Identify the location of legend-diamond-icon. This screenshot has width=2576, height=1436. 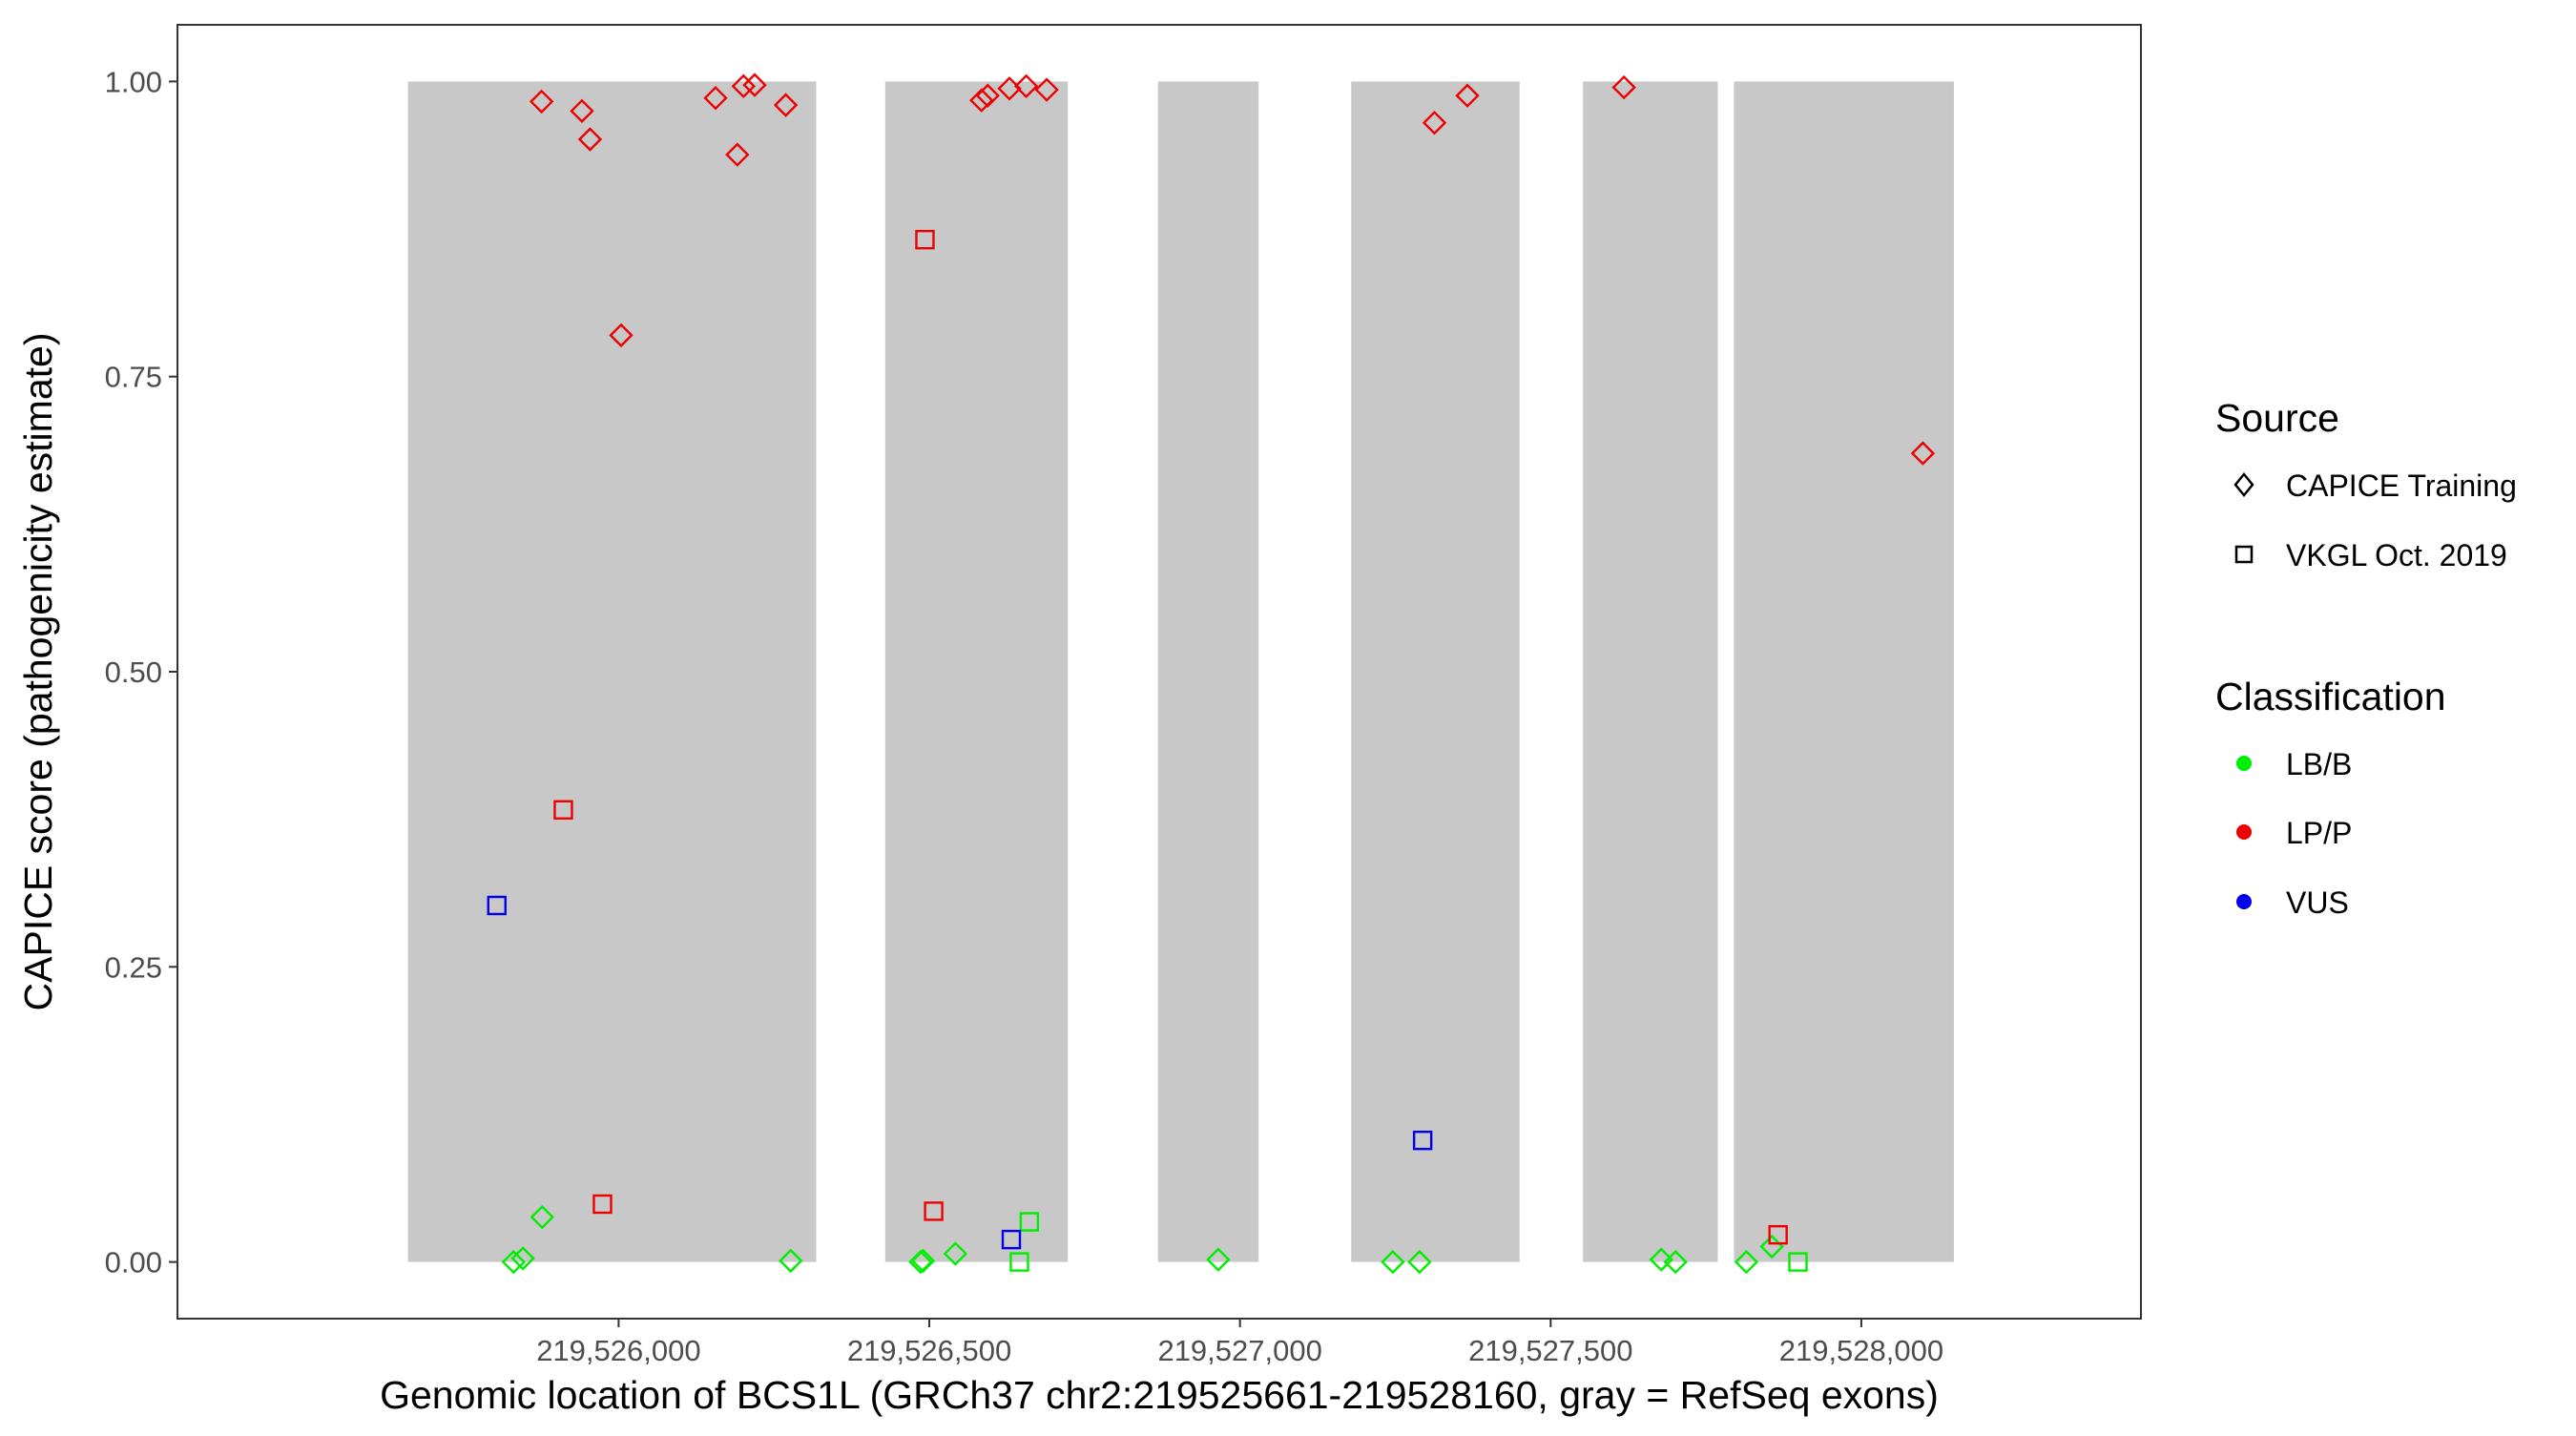
(2243, 484).